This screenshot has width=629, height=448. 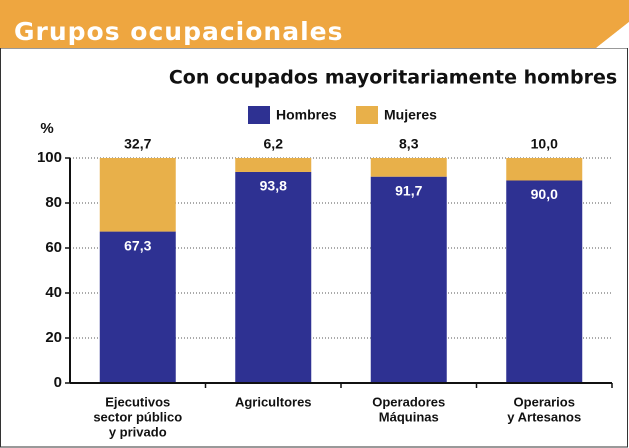 What do you see at coordinates (46, 128) in the screenshot?
I see `y-axis-label: %` at bounding box center [46, 128].